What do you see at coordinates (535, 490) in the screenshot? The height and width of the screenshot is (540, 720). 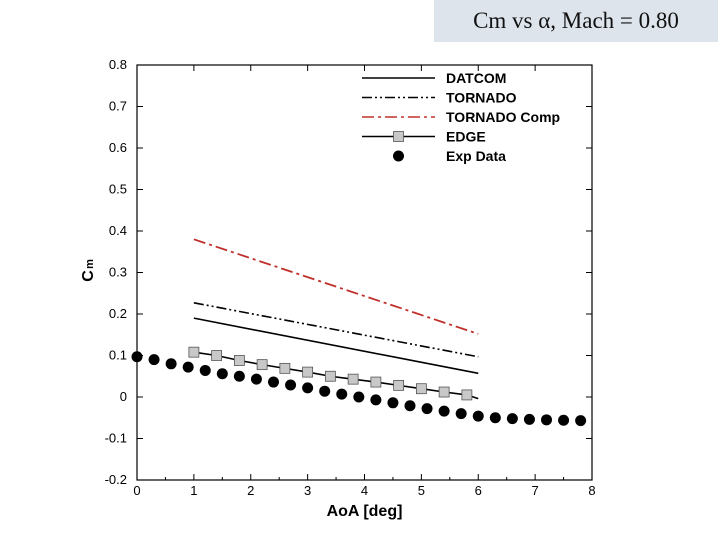 I see `x-tick-label: 7` at bounding box center [535, 490].